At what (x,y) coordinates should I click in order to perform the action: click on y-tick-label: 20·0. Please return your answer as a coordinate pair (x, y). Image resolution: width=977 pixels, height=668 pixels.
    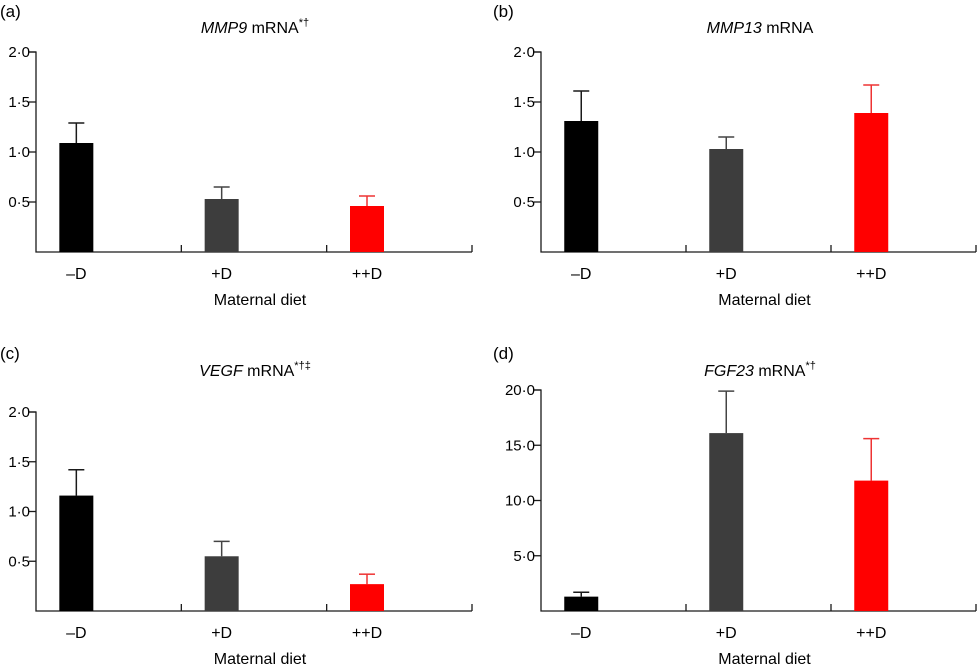
    Looking at the image, I should click on (520, 390).